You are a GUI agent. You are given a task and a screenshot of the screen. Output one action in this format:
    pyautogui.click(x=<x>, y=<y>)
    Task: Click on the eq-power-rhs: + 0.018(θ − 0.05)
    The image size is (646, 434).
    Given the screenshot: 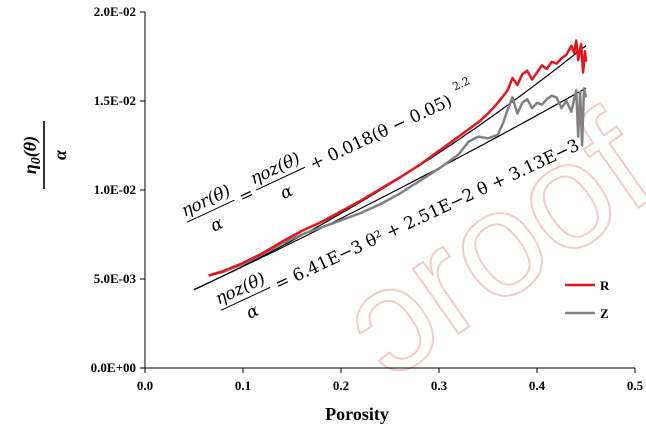 What is the action you would take?
    pyautogui.click(x=381, y=133)
    